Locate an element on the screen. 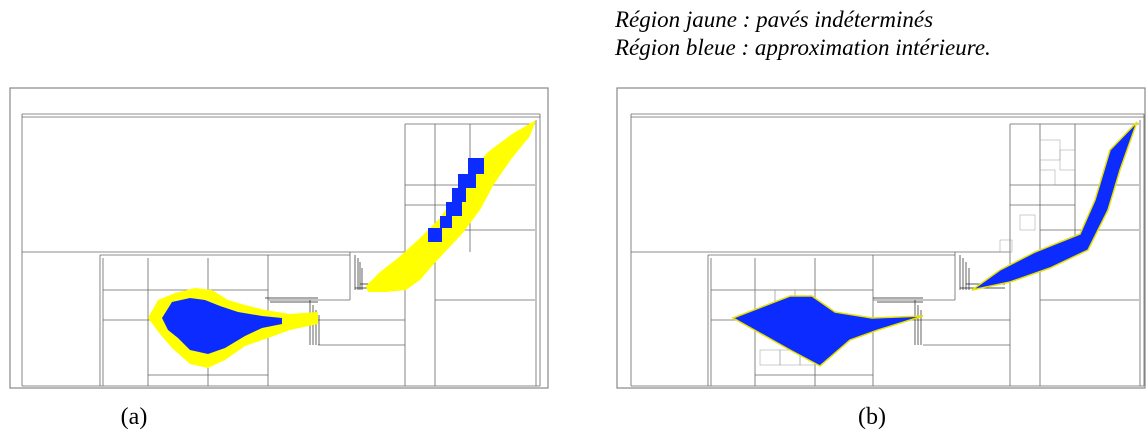  legend-yellow-region: Région jaune : pavés indéterminés is located at coordinates (774, 19).